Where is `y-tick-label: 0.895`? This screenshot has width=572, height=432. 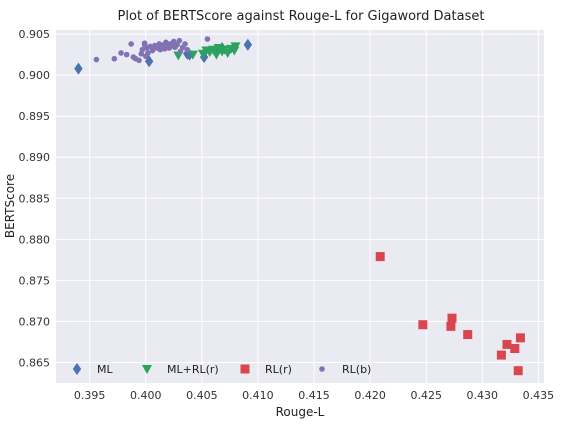
y-tick-label: 0.895 is located at coordinates (35, 116).